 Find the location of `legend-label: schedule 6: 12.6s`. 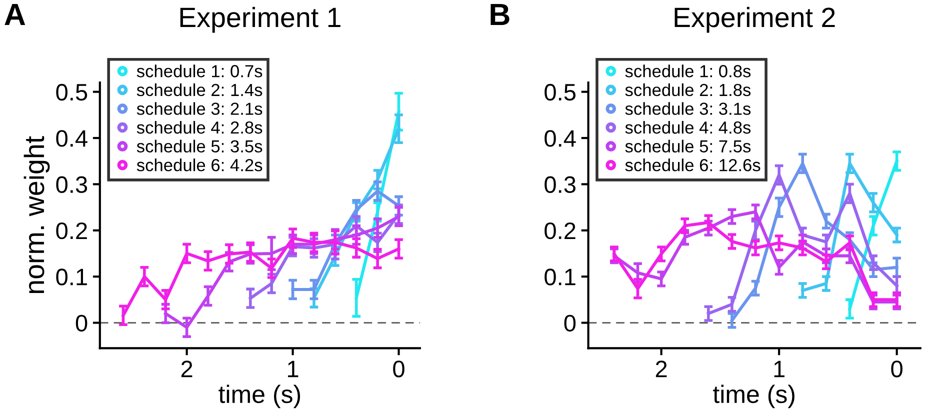

legend-label: schedule 6: 12.6s is located at coordinates (692, 165).